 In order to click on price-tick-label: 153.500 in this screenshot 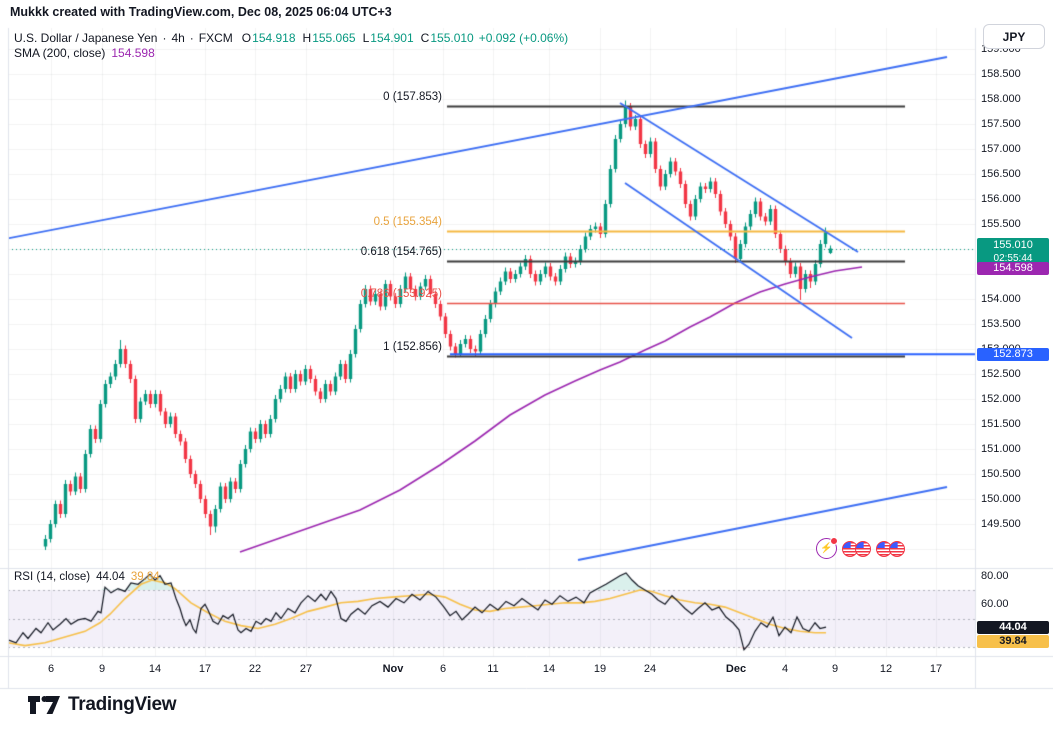, I will do `click(1001, 324)`.